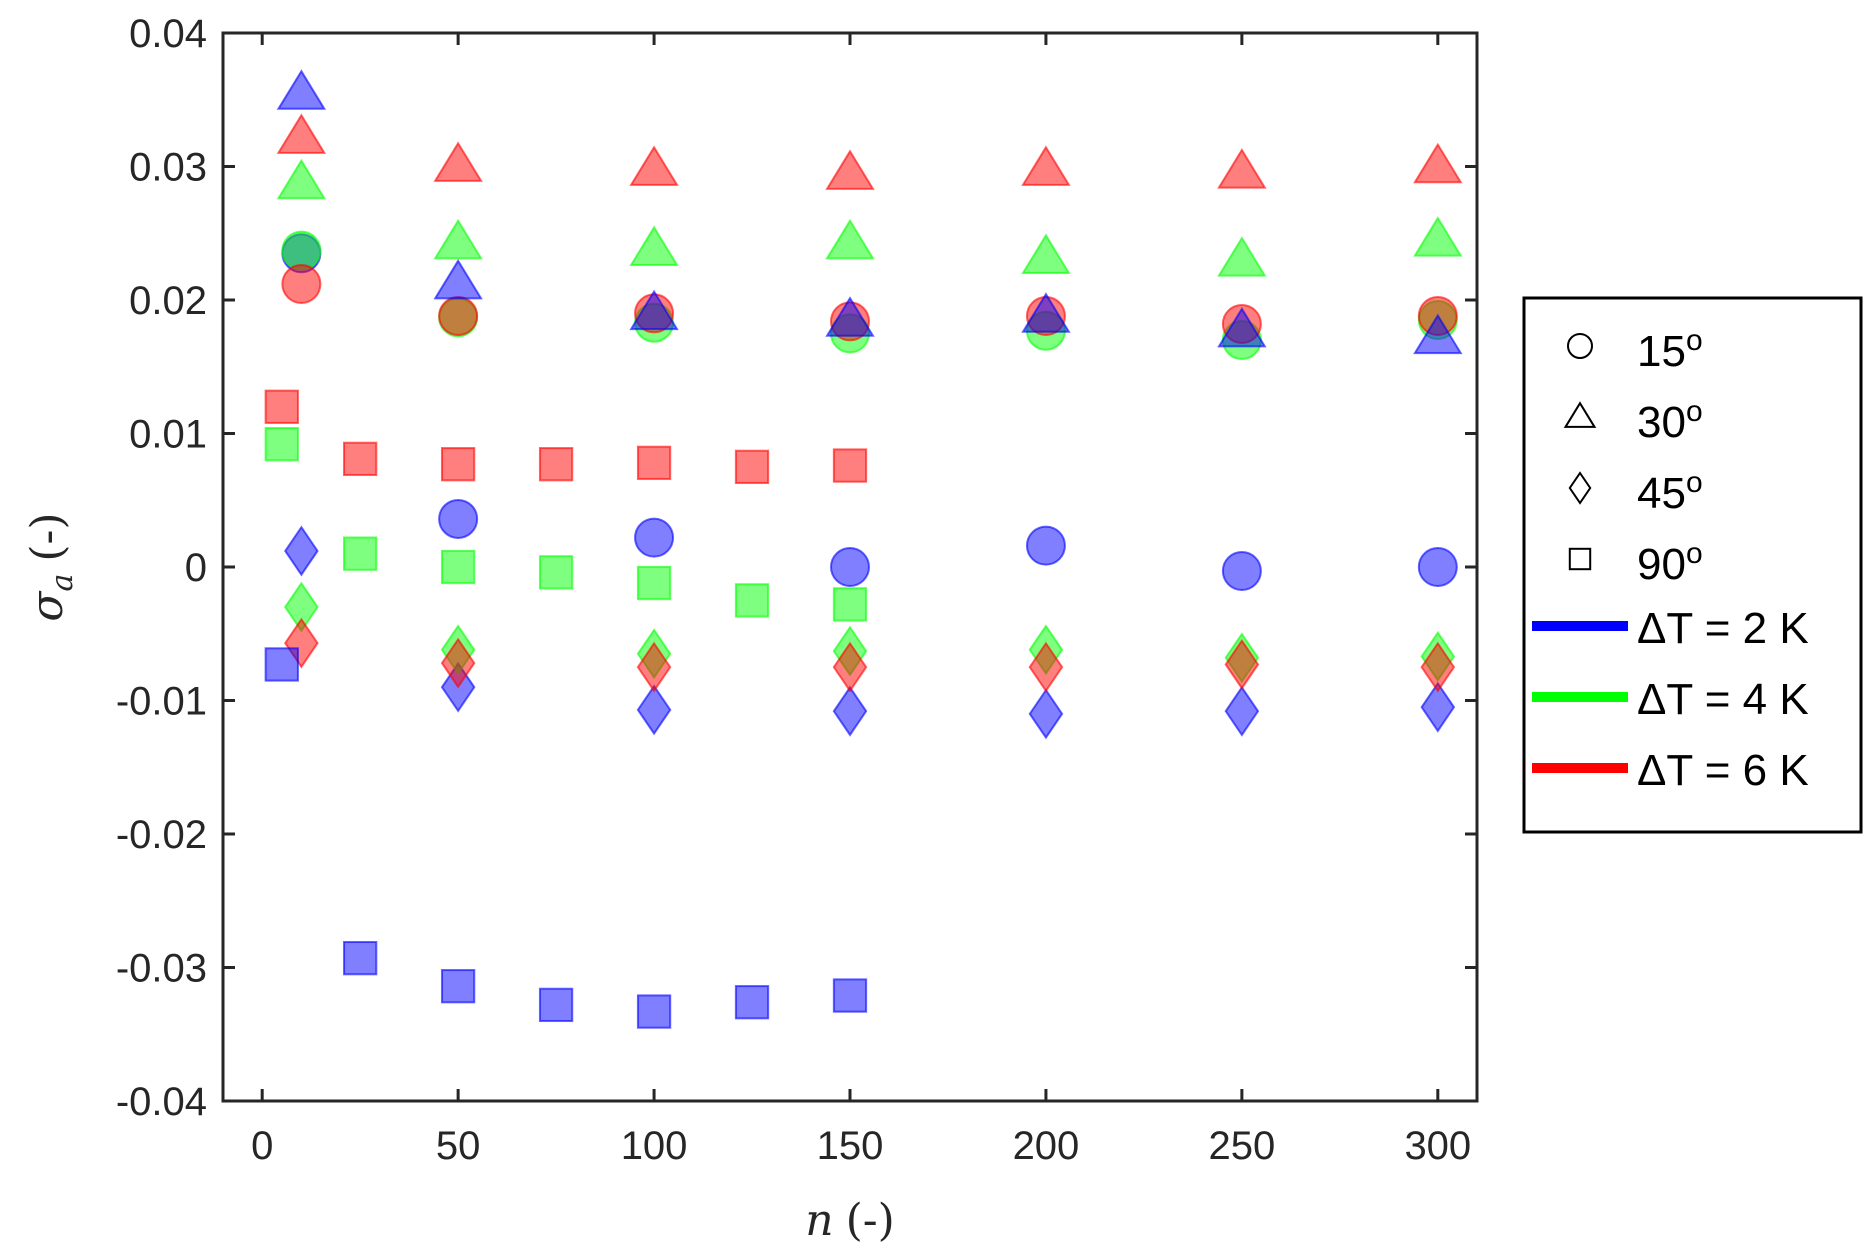 The height and width of the screenshot is (1259, 1870). What do you see at coordinates (850, 1220) in the screenshot?
I see `x-axis-label: n (-)` at bounding box center [850, 1220].